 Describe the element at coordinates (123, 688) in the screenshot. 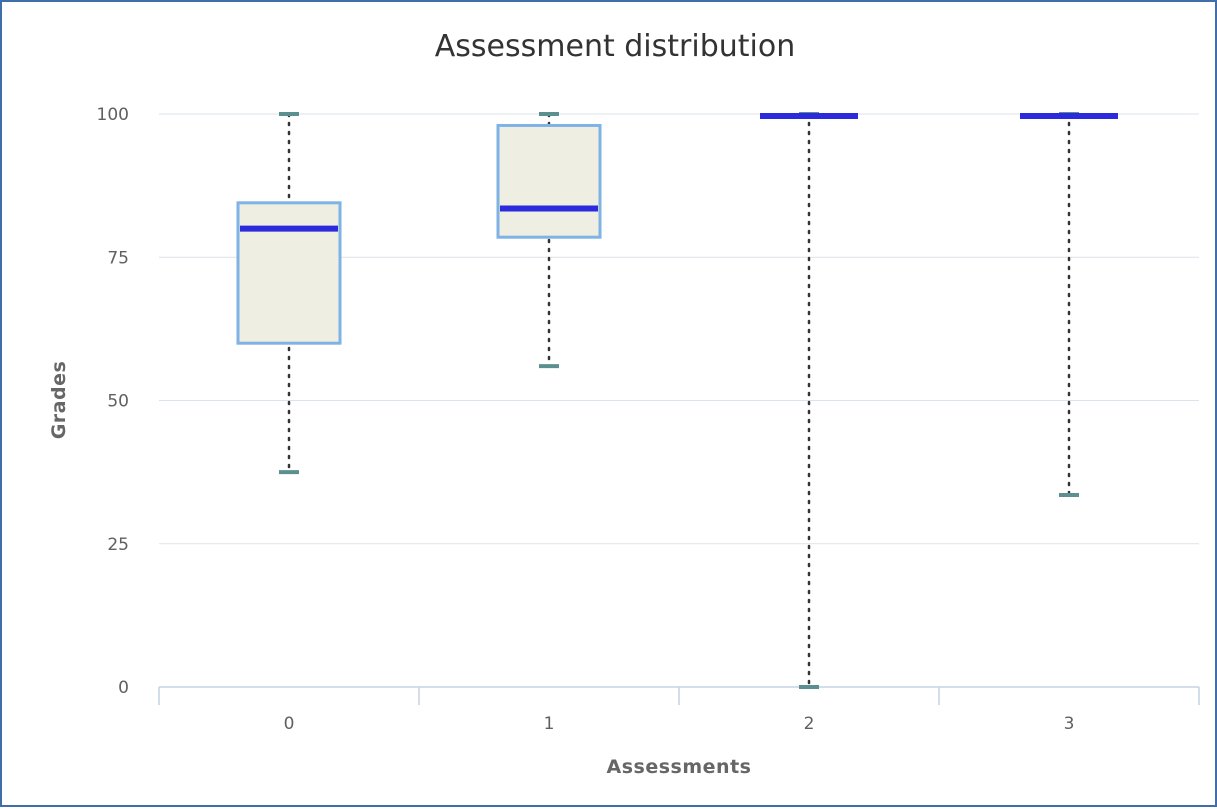

I see `y-tick-label: 0` at that location.